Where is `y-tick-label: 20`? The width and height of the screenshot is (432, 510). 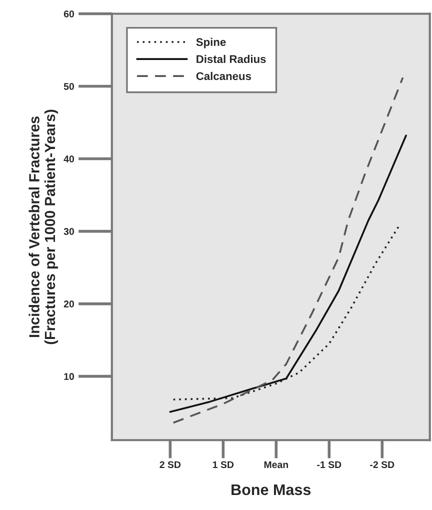 y-tick-label: 20 is located at coordinates (69, 304).